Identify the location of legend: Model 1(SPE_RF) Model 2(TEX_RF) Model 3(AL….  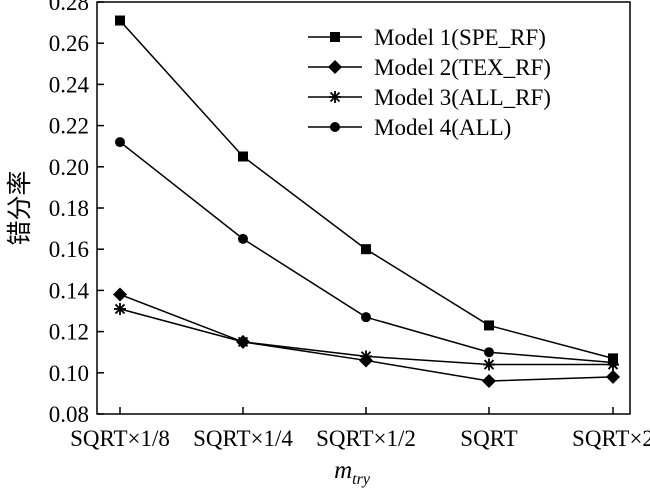
(429, 82).